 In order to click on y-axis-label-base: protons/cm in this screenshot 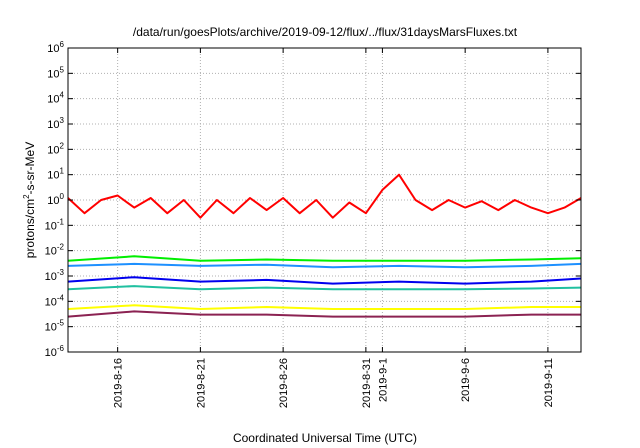, I will do `click(30, 228)`.